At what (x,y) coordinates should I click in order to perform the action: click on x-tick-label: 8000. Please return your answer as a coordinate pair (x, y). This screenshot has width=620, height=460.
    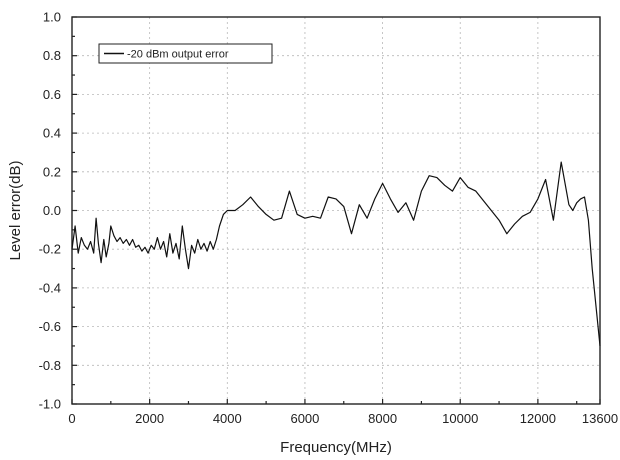
    Looking at the image, I should click on (382, 418).